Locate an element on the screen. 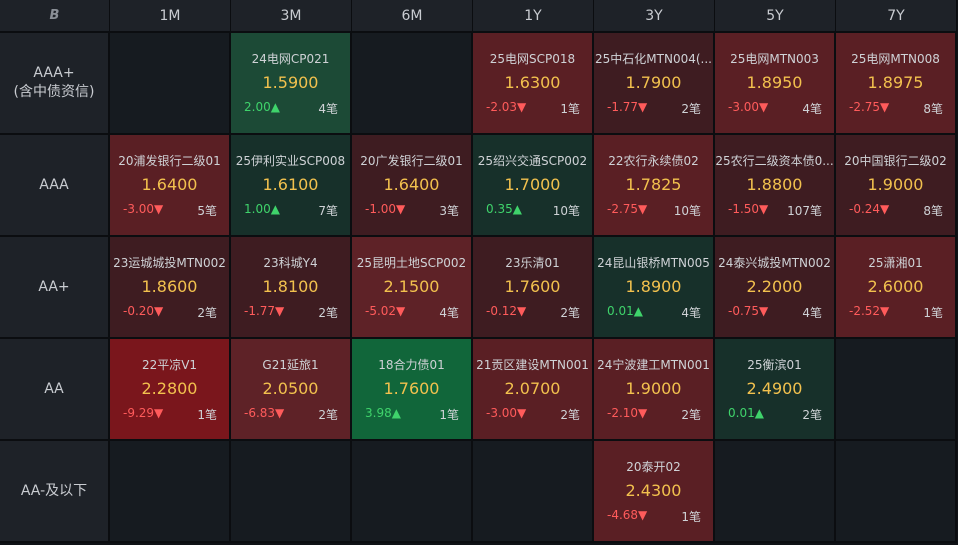  row-label-note: (含中债资信) is located at coordinates (54, 92).